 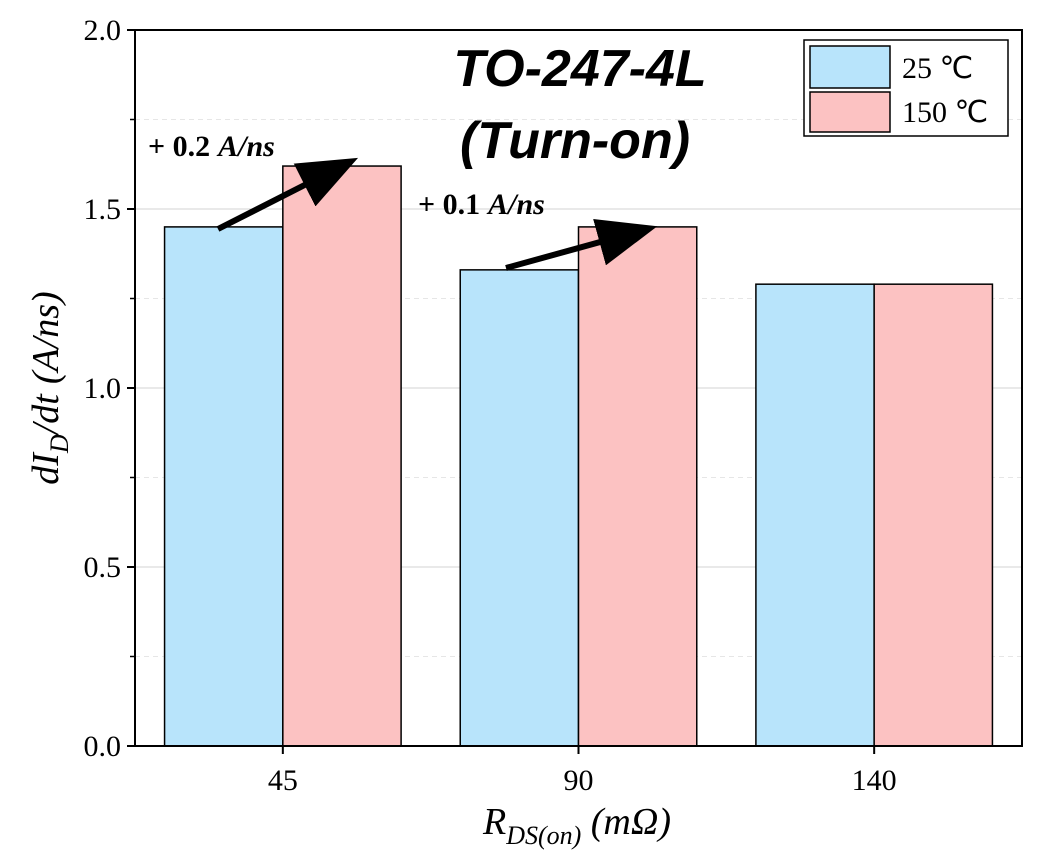 I want to click on annotation-unit-45: A/ns, so click(x=245, y=146).